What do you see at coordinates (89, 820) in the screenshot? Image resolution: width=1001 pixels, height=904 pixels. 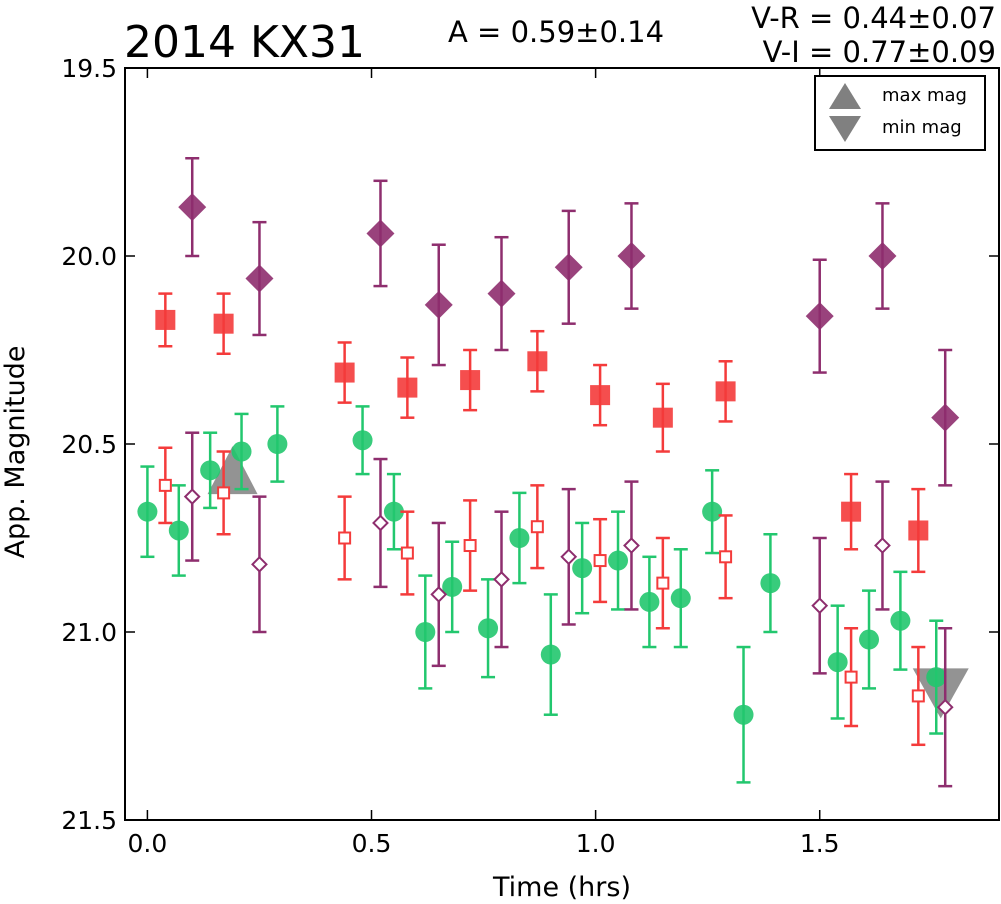 I see `y-tick-label: 21.5` at bounding box center [89, 820].